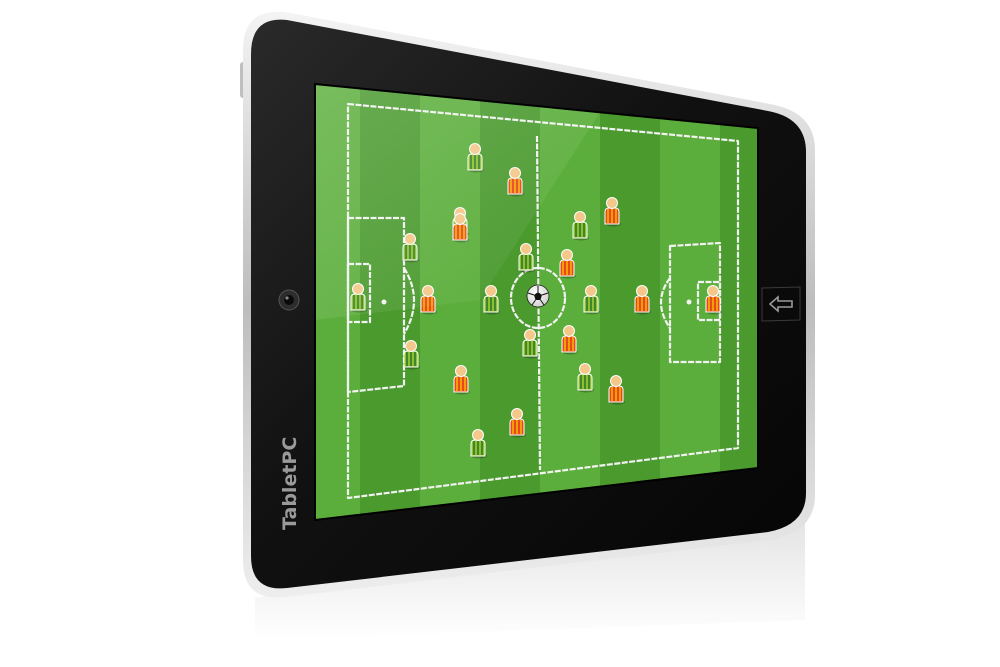 The width and height of the screenshot is (1000, 667). I want to click on left-penalty-area, so click(376, 305).